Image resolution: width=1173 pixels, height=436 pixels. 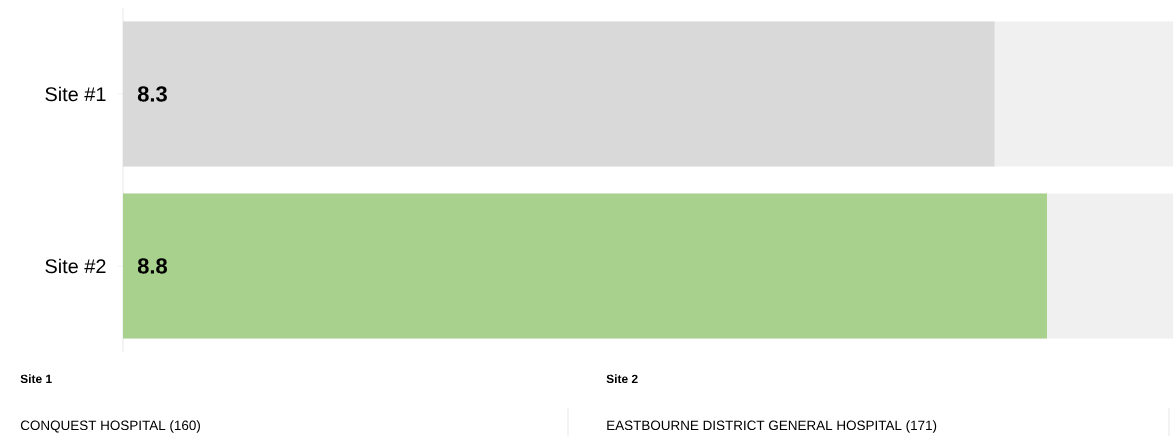 I want to click on data-label: 8.3, so click(x=152, y=94).